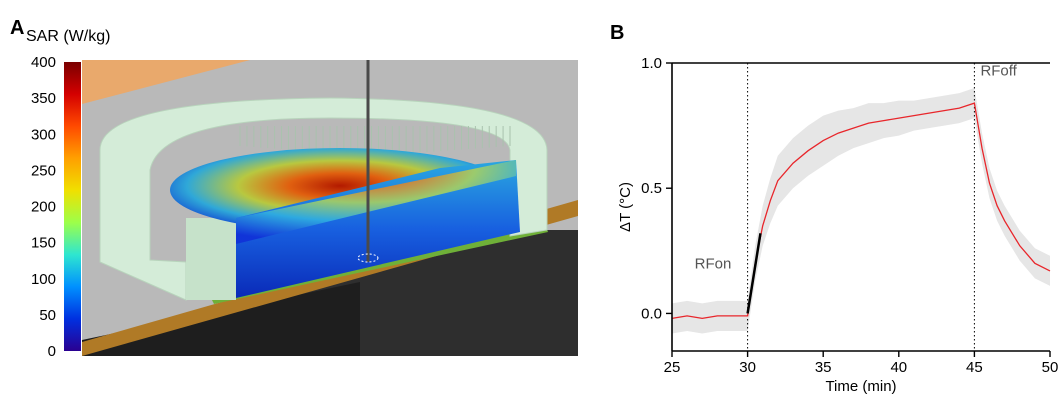 This screenshot has height=397, width=1059. I want to click on colorbar-tick-label: 100, so click(43, 279).